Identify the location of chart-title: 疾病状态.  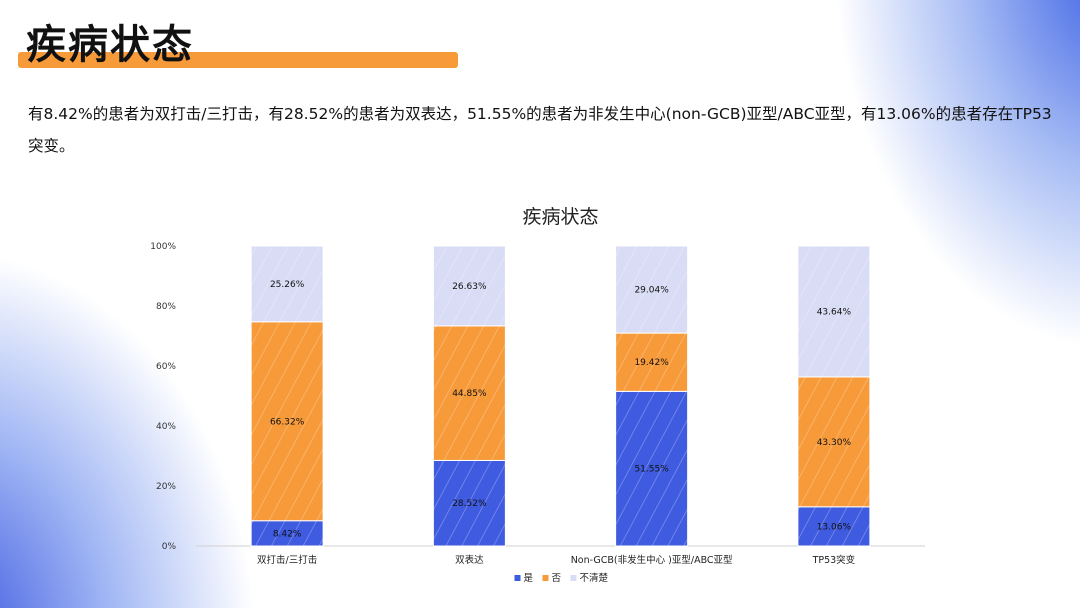
(560, 217).